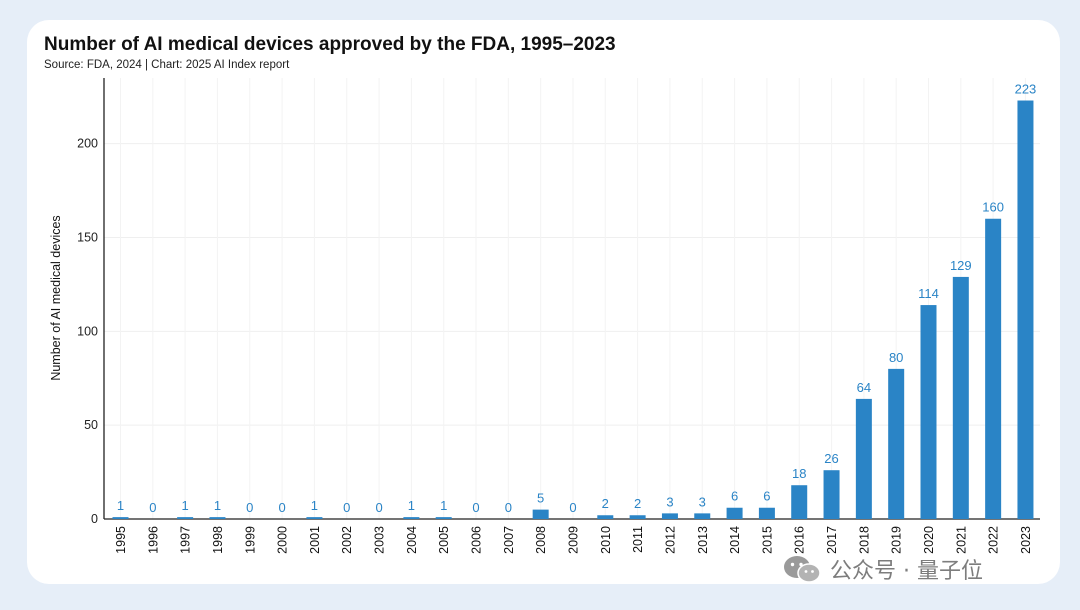 The height and width of the screenshot is (610, 1080). I want to click on x-tick-label: 2002, so click(347, 540).